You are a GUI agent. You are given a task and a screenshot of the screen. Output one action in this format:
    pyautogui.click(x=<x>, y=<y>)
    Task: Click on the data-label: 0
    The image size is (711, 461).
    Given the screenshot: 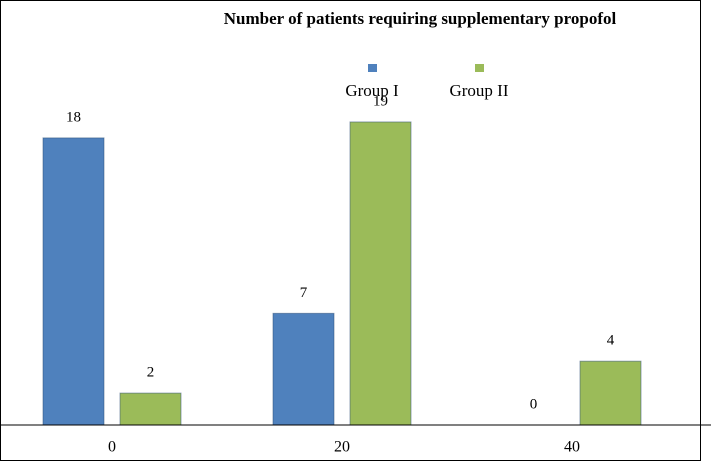 What is the action you would take?
    pyautogui.click(x=534, y=404)
    